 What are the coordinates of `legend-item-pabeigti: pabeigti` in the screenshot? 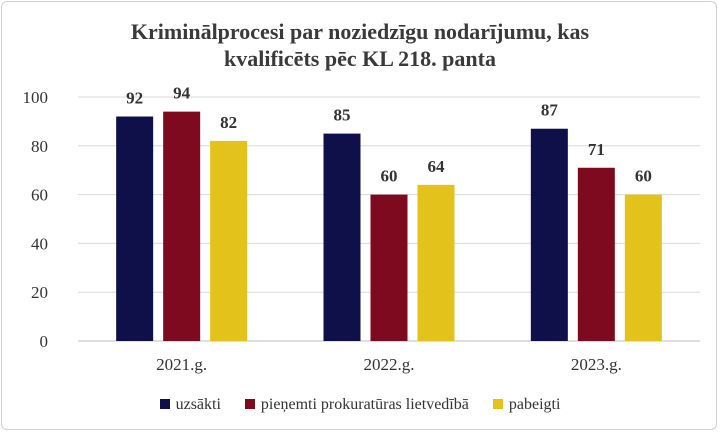 It's located at (526, 405).